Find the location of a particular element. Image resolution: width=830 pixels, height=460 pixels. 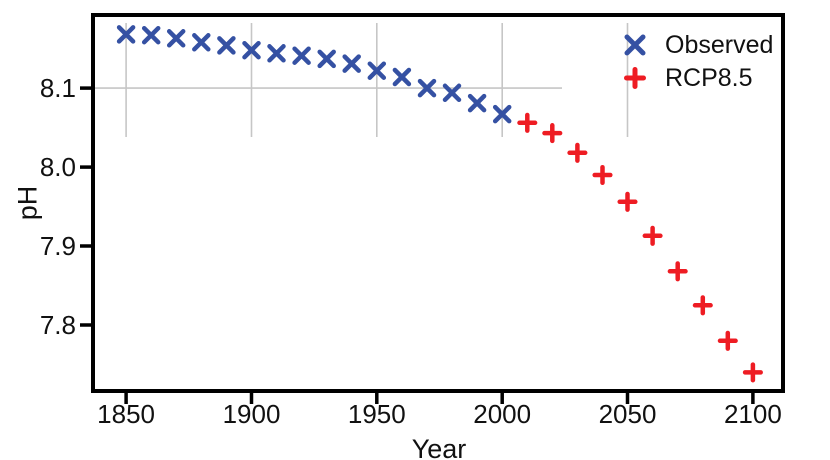

legend-item-rcp85: RCP8.5 is located at coordinates (696, 78).